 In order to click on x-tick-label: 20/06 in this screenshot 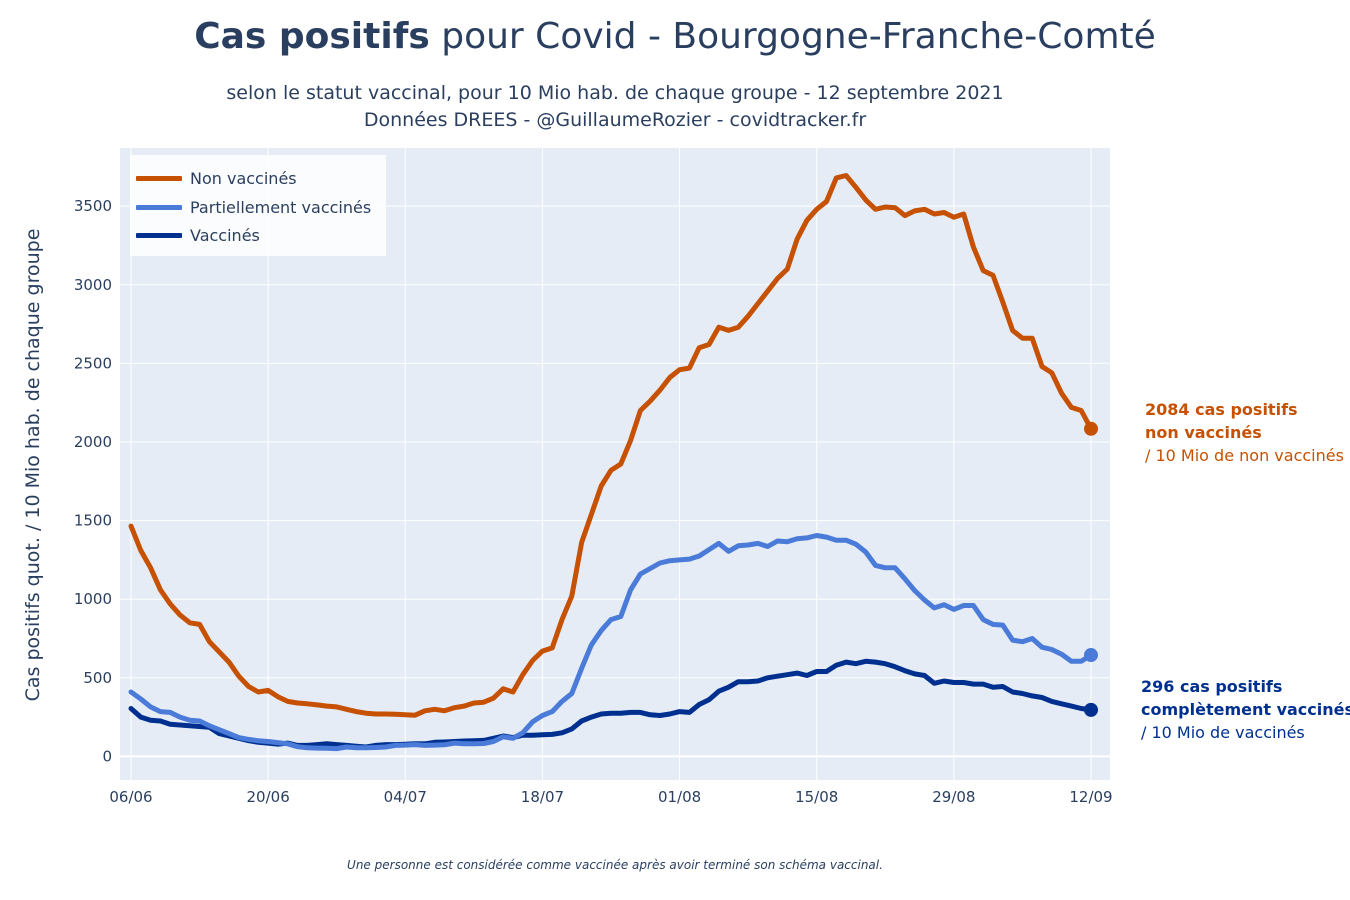, I will do `click(268, 797)`.